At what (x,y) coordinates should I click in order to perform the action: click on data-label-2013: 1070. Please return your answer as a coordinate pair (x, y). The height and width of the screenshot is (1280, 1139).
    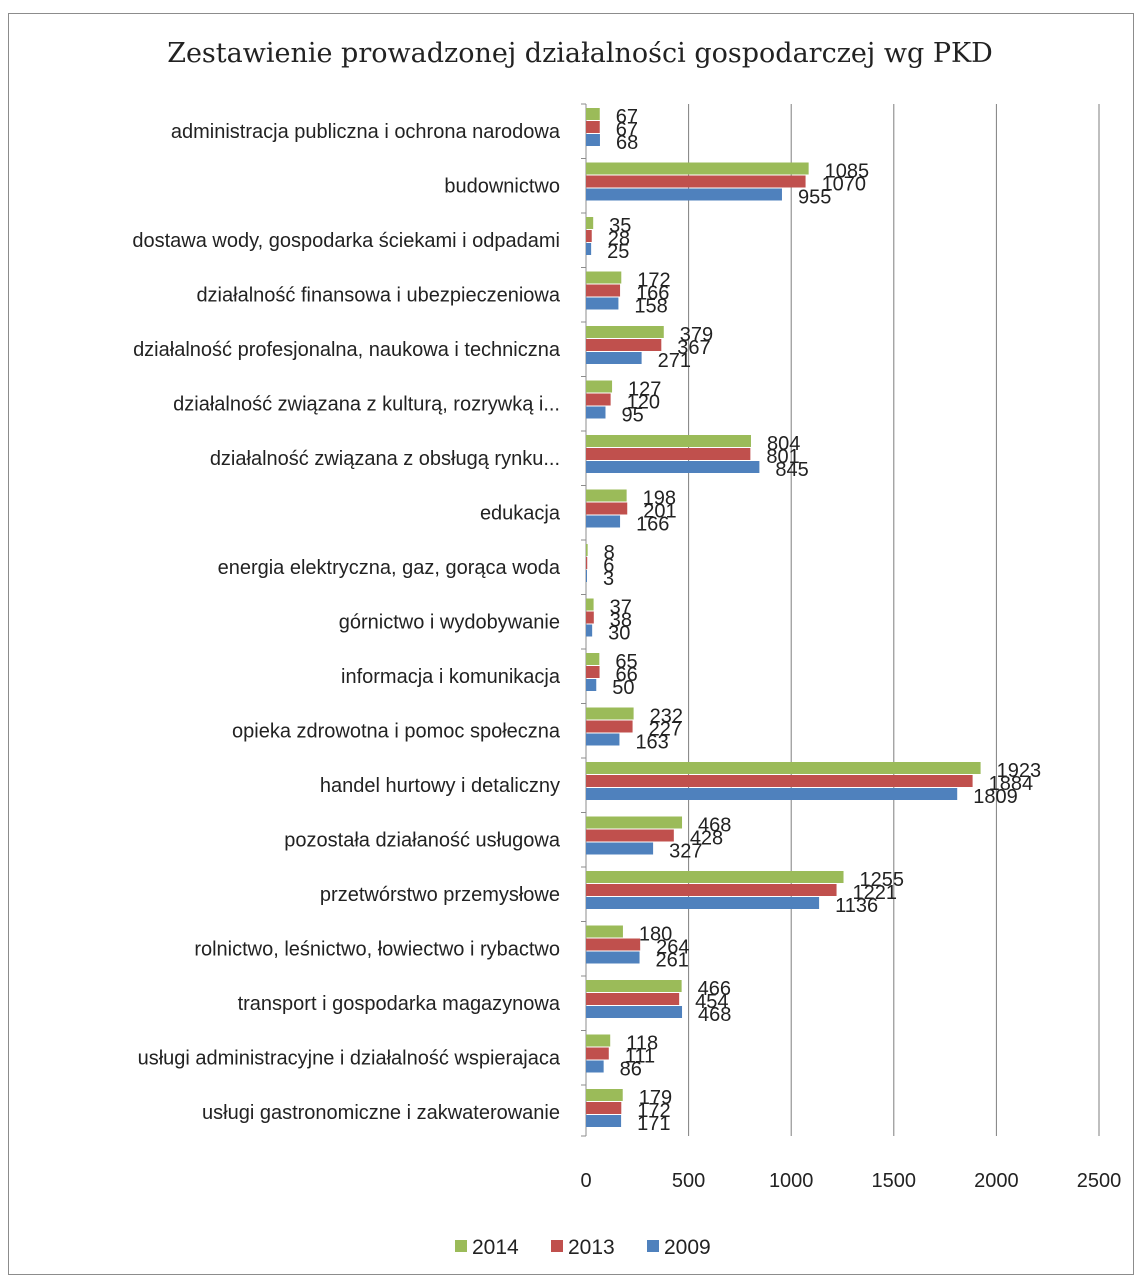
    Looking at the image, I should click on (844, 185).